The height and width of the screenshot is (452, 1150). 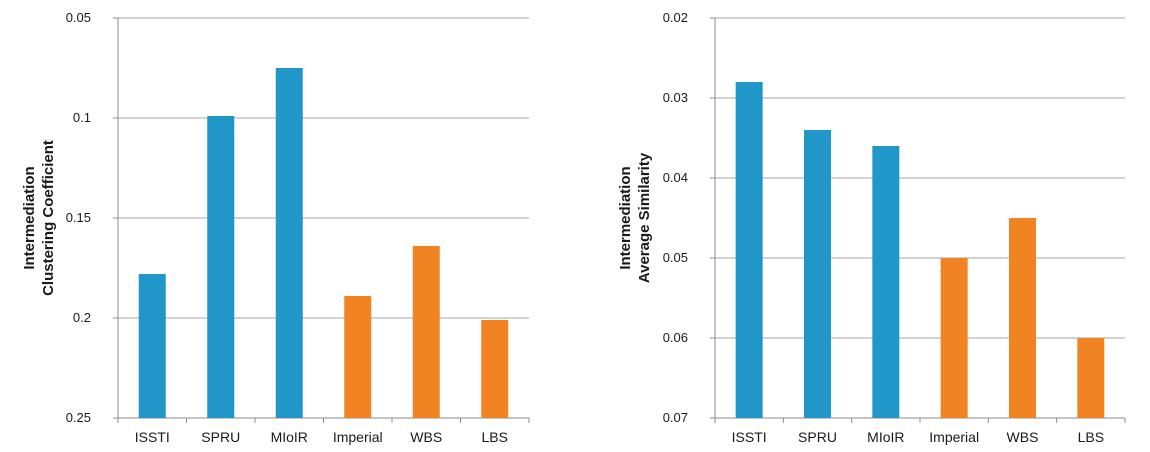 I want to click on y-tick-label: 0.04, so click(x=675, y=177).